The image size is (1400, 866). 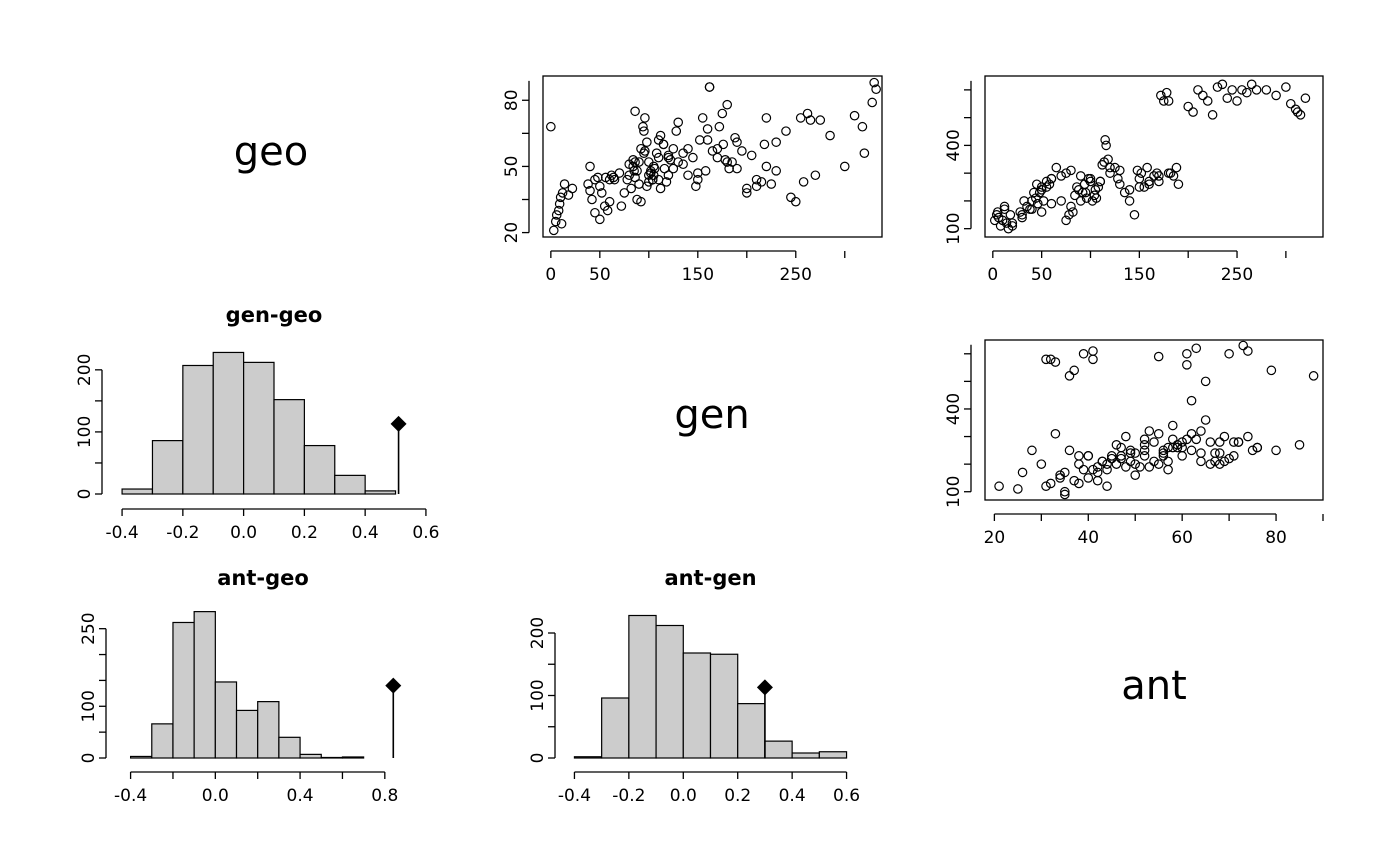 What do you see at coordinates (1042, 275) in the screenshot?
I see `x-tick-label: 50` at bounding box center [1042, 275].